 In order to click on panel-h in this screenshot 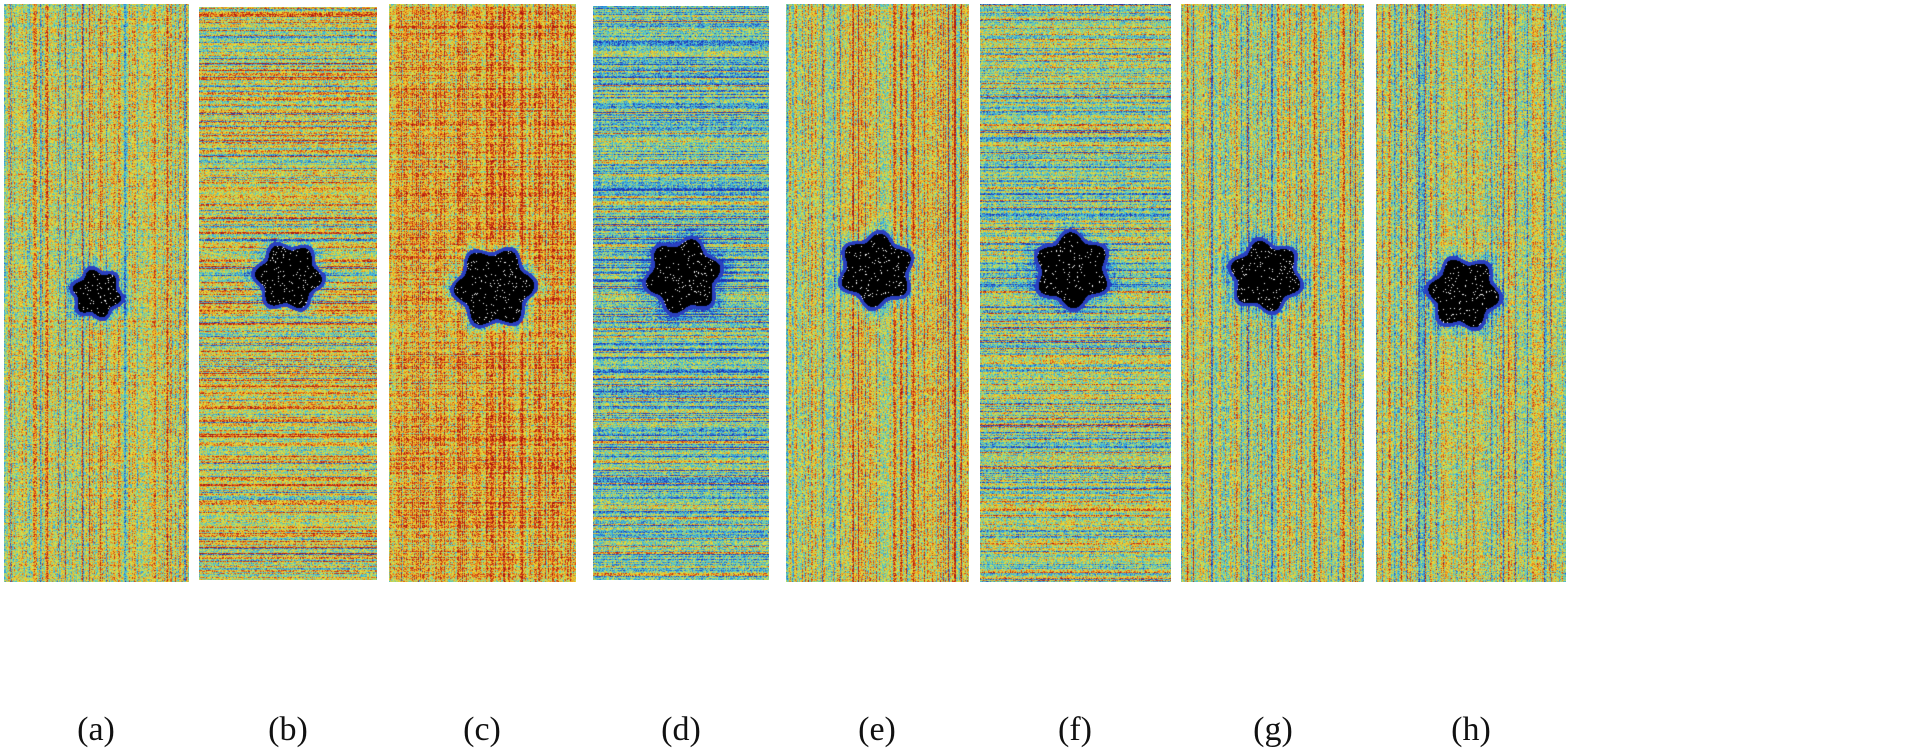, I will do `click(1471, 293)`.